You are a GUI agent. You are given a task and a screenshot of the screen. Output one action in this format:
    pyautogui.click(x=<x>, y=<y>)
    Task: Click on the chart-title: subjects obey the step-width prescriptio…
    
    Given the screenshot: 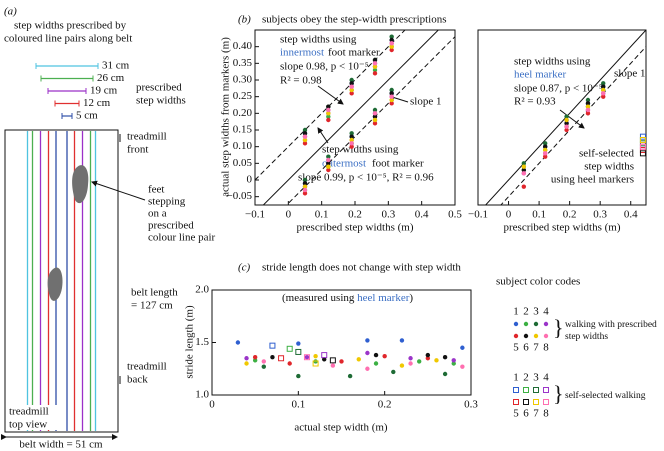 What is the action you would take?
    pyautogui.click(x=354, y=20)
    